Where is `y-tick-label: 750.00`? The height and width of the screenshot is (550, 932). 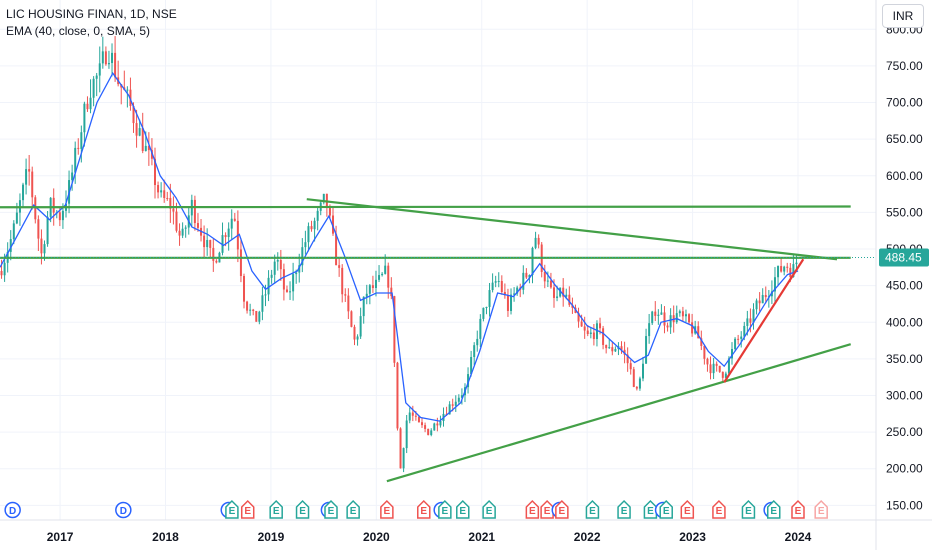
y-tick-label: 750.00 is located at coordinates (904, 66).